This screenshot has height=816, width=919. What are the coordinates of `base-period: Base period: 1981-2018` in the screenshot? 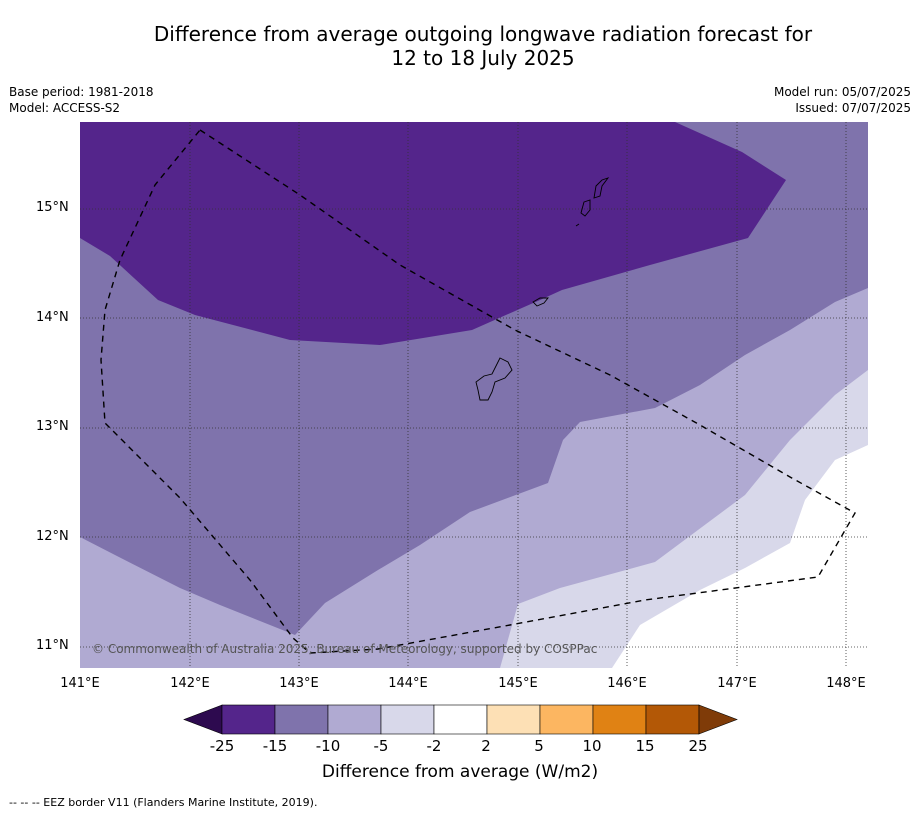 It's located at (81, 92).